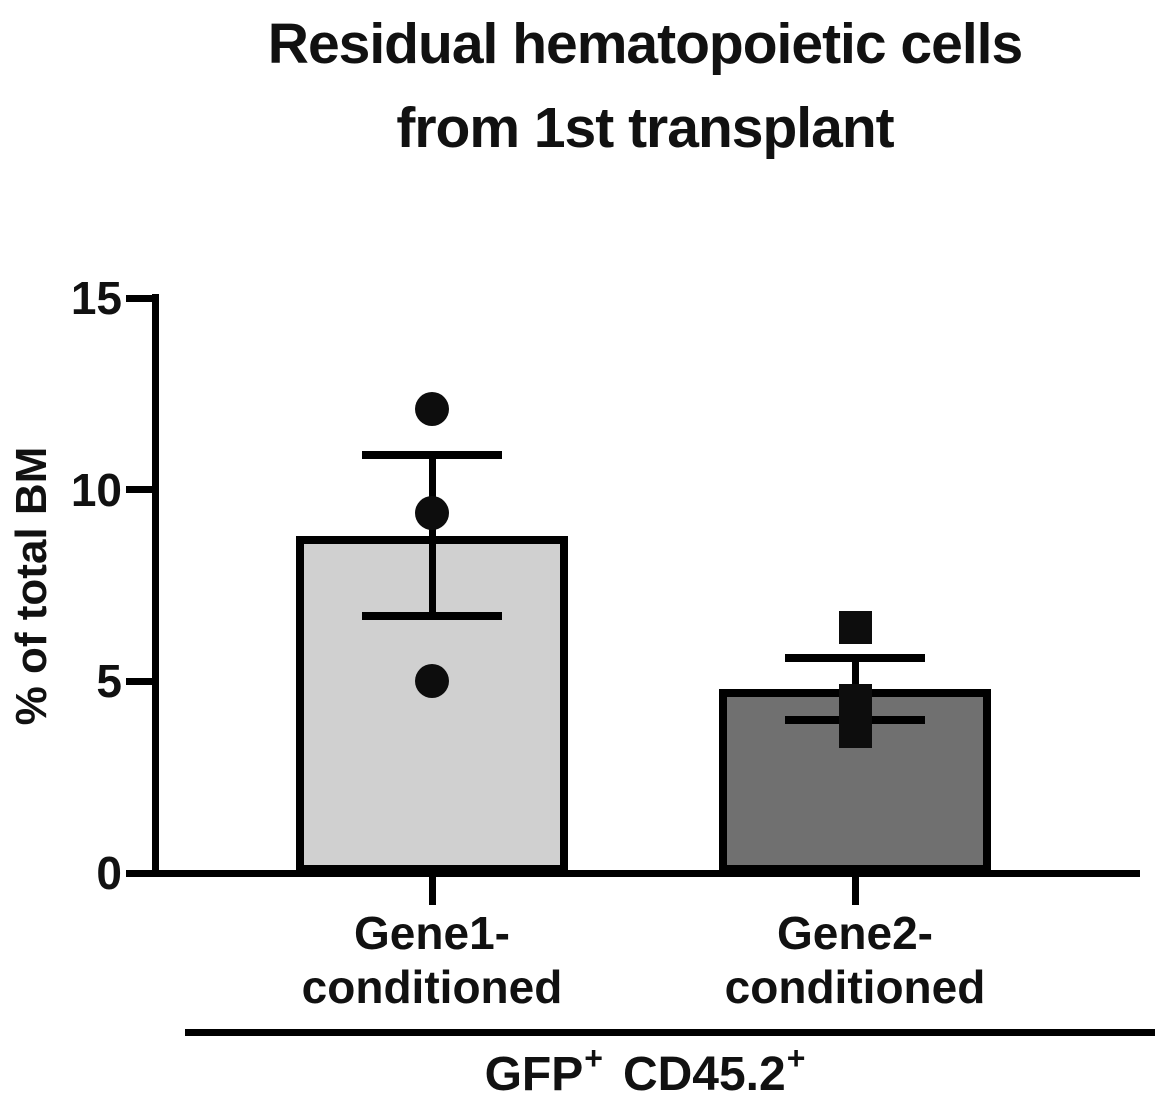  I want to click on chart-title-line-1: Residual hematopoietic cells, so click(645, 44).